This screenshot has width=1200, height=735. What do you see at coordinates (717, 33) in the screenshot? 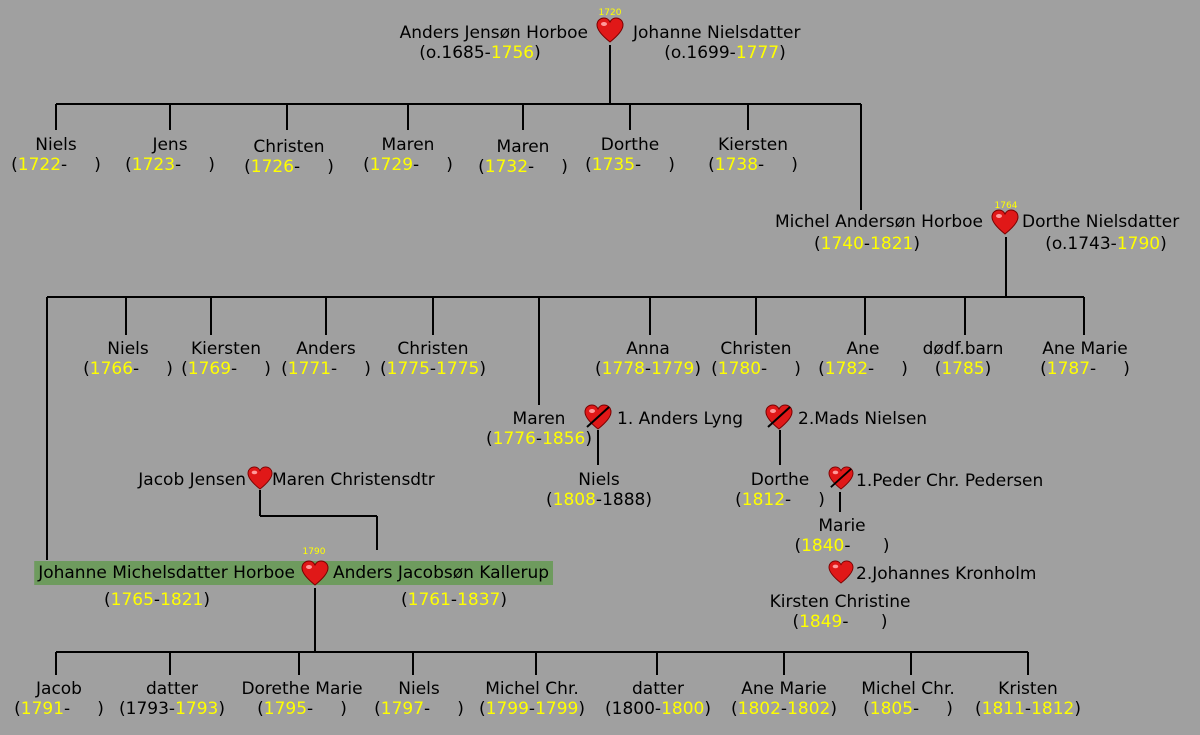
I see `gen1-wife-name: Johanne Nielsdatter` at bounding box center [717, 33].